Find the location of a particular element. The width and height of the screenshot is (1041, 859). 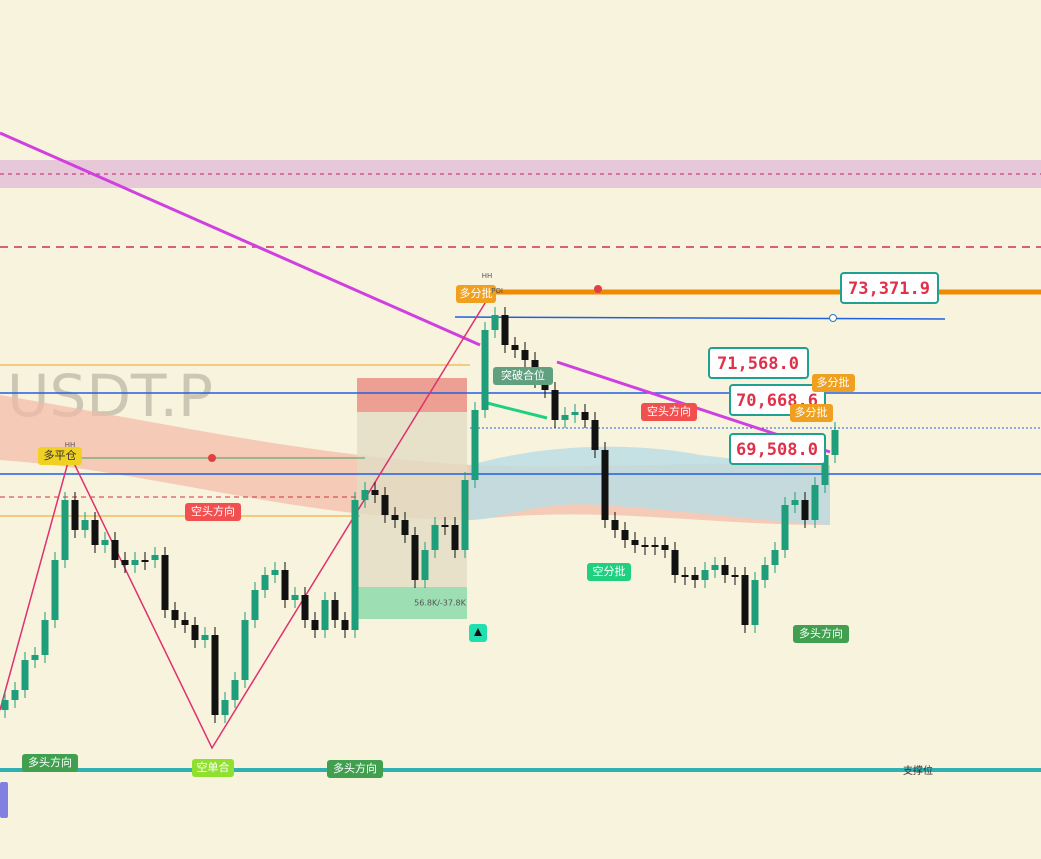

stop-zone is located at coordinates (412, 395).